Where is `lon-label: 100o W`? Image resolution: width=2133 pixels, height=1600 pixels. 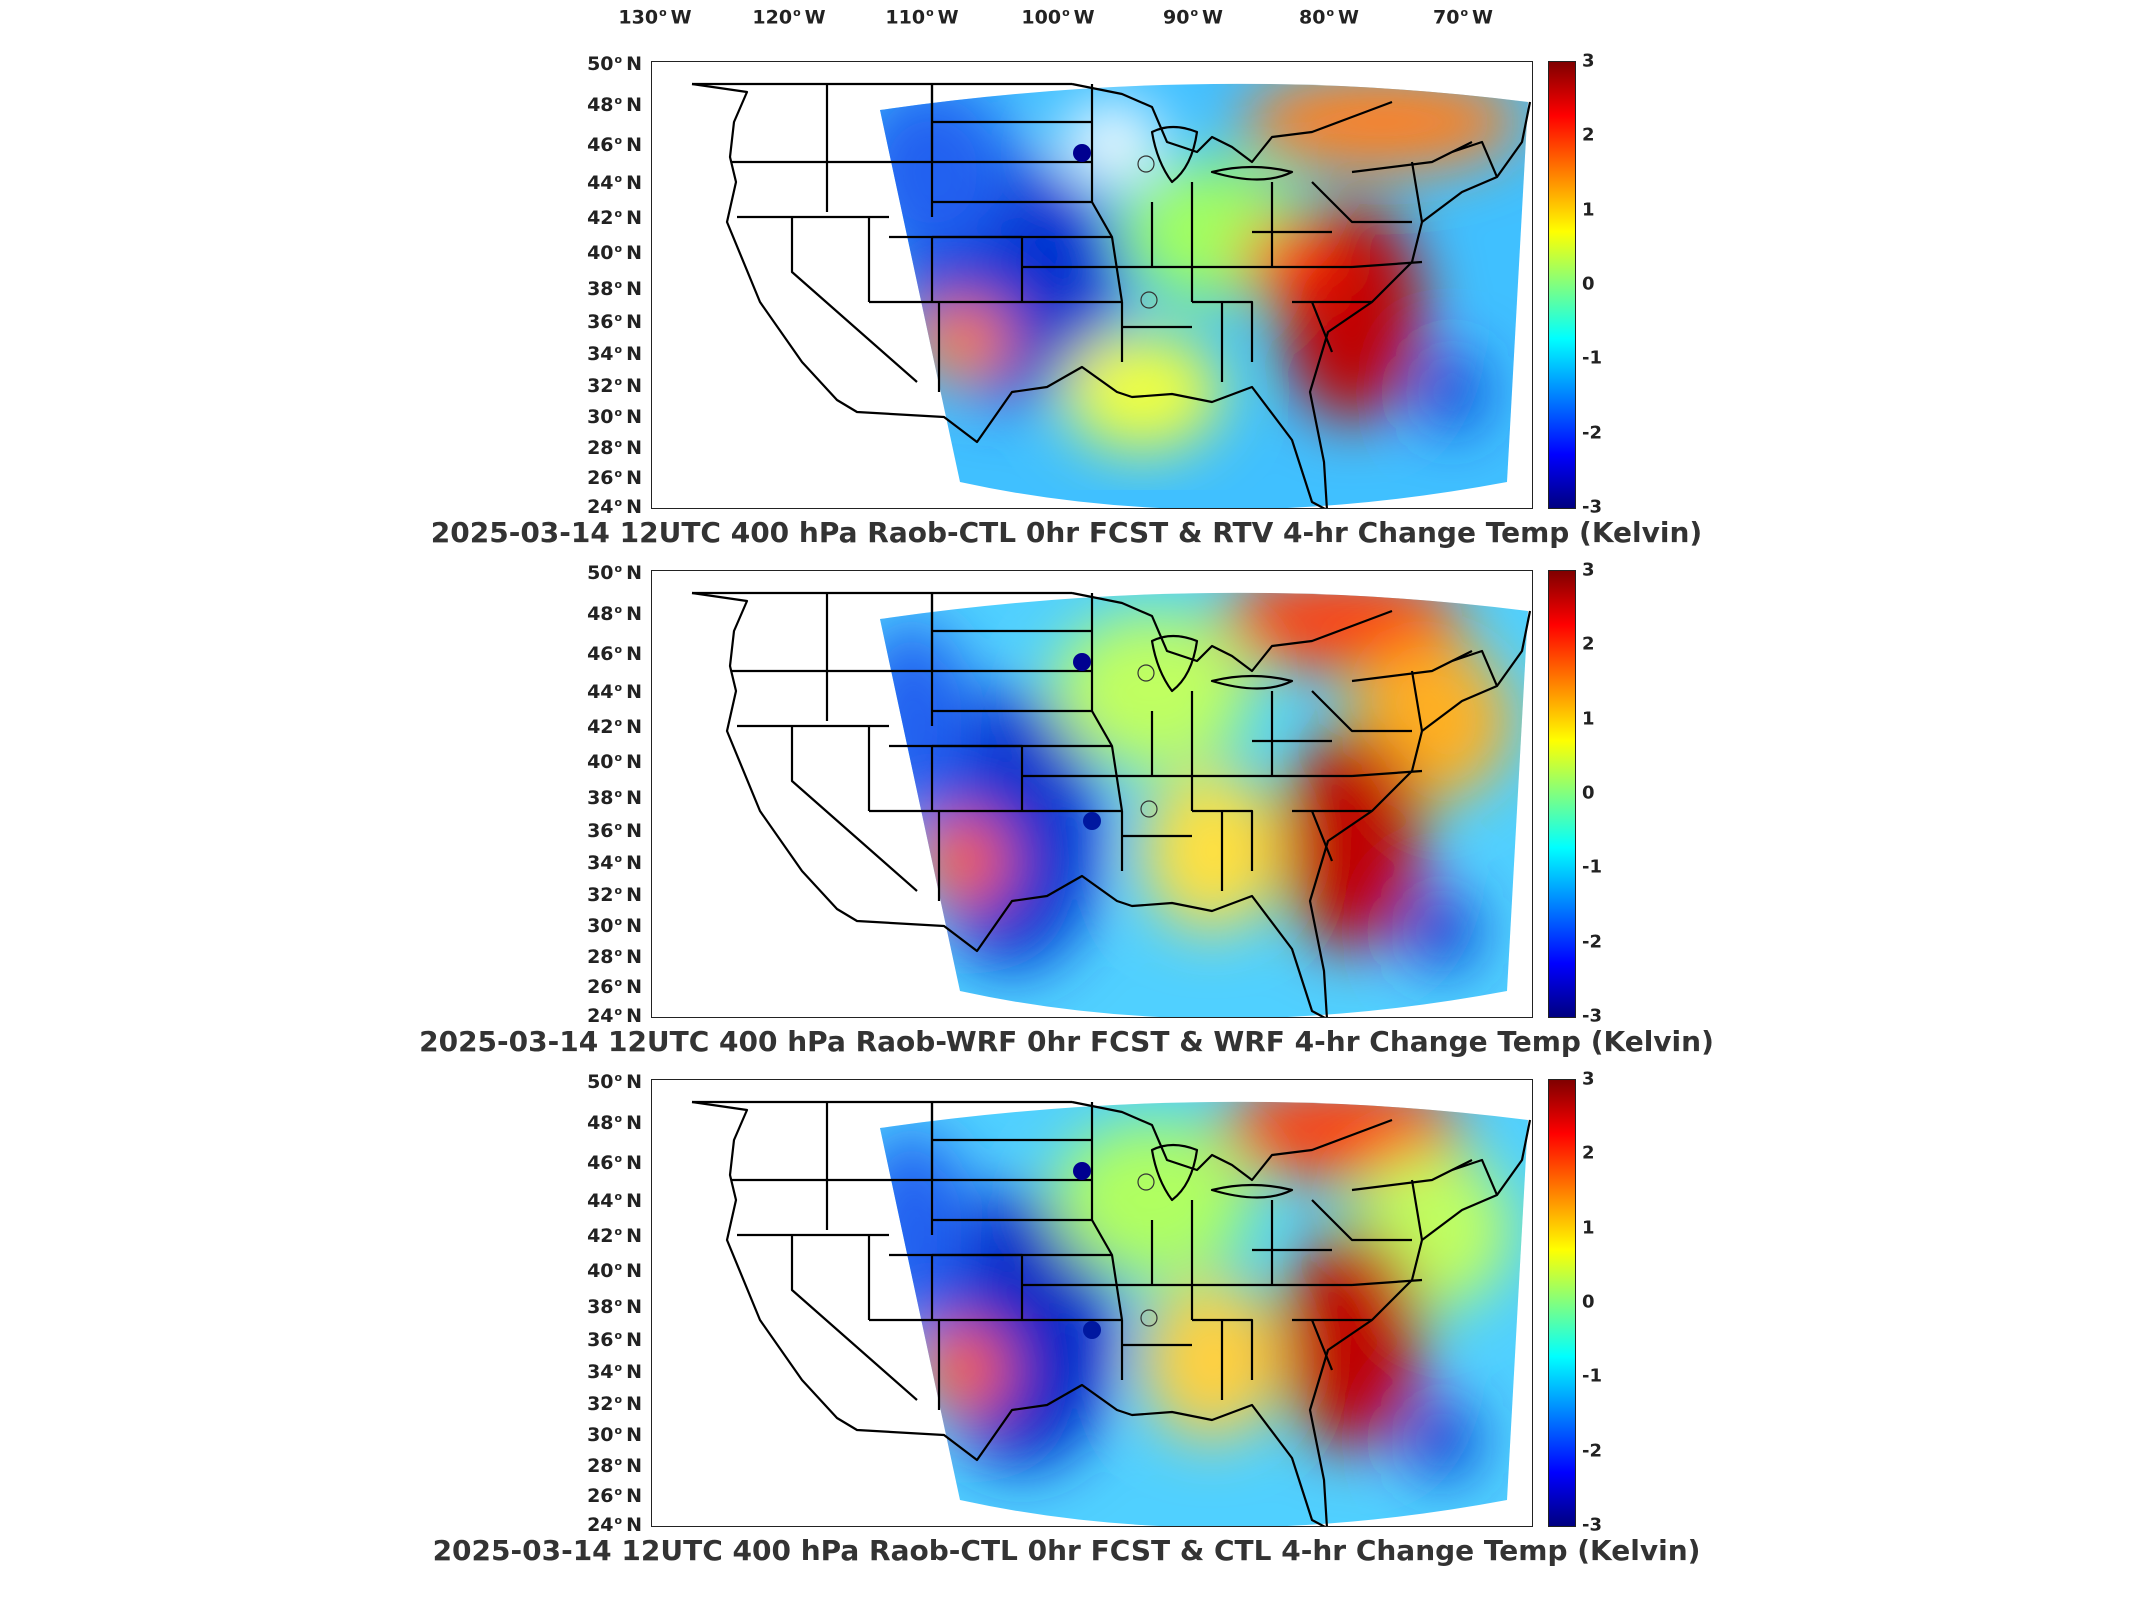
lon-label: 100o W is located at coordinates (1058, 17).